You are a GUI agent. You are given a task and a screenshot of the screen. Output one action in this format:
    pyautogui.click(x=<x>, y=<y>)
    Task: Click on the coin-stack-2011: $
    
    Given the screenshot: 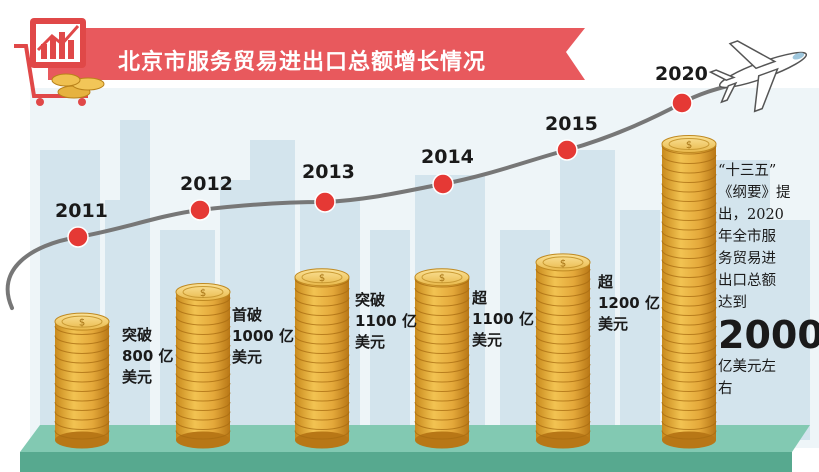 What is the action you would take?
    pyautogui.click(x=82, y=380)
    